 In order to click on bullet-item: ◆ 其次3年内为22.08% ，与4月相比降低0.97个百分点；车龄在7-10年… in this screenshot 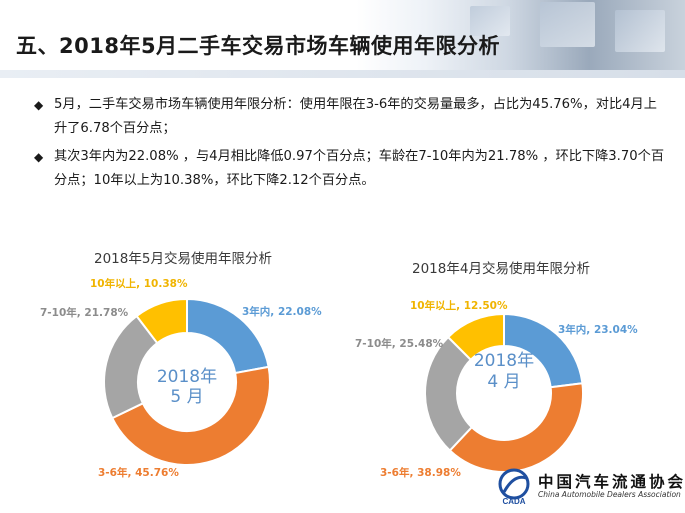, I will do `click(349, 169)`.